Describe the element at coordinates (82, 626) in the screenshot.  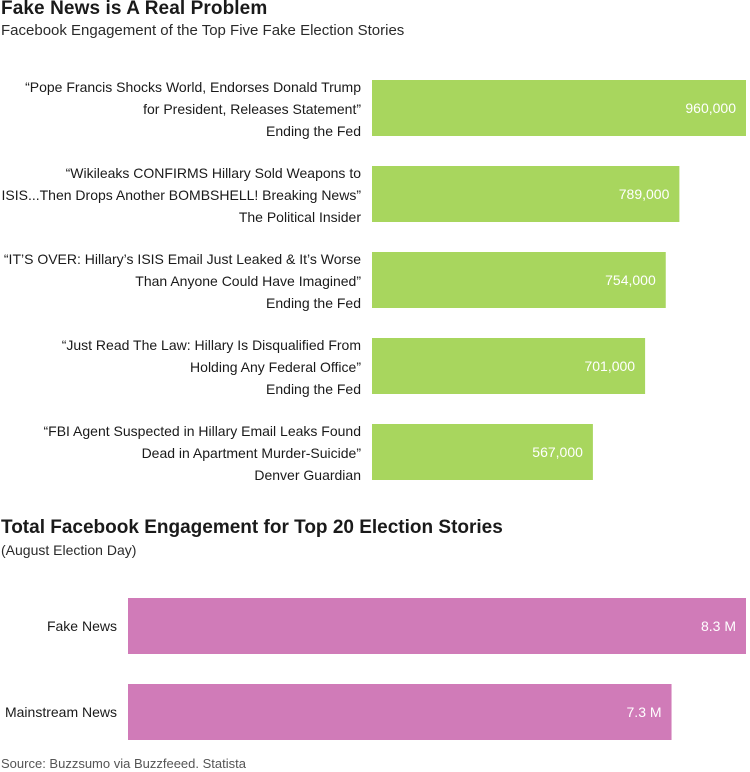
I see `category-label: Fake News` at that location.